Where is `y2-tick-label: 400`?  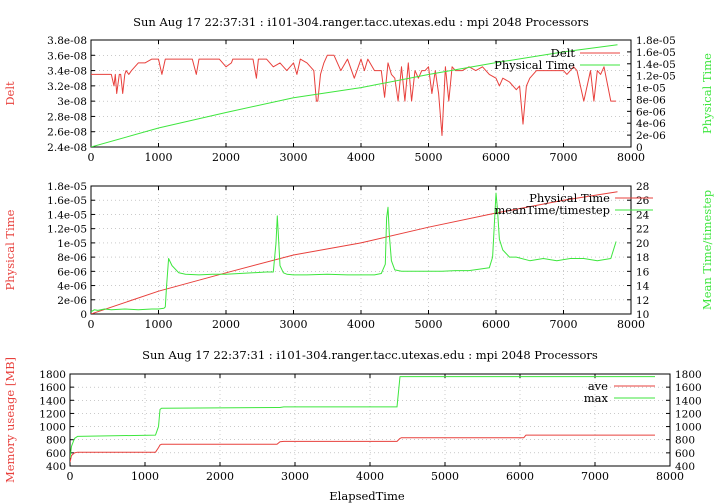 y2-tick-label: 400 is located at coordinates (685, 467).